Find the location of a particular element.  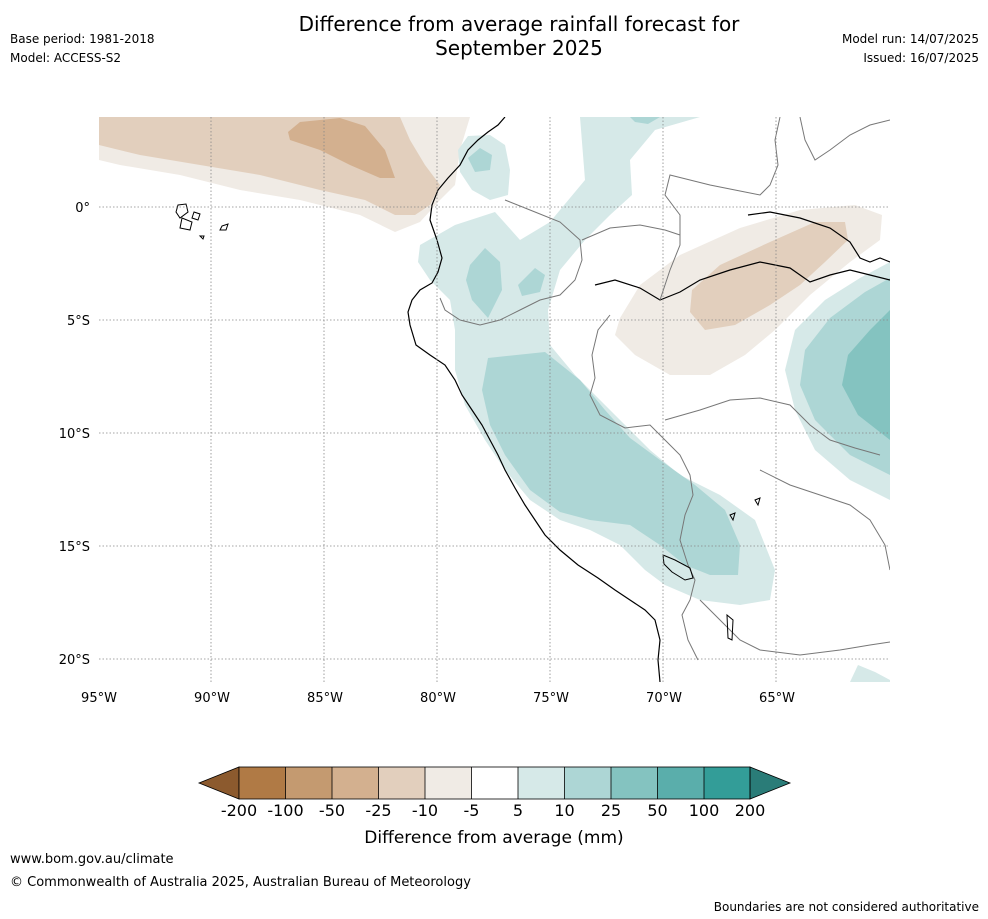

lon-label: 70°W is located at coordinates (664, 698).